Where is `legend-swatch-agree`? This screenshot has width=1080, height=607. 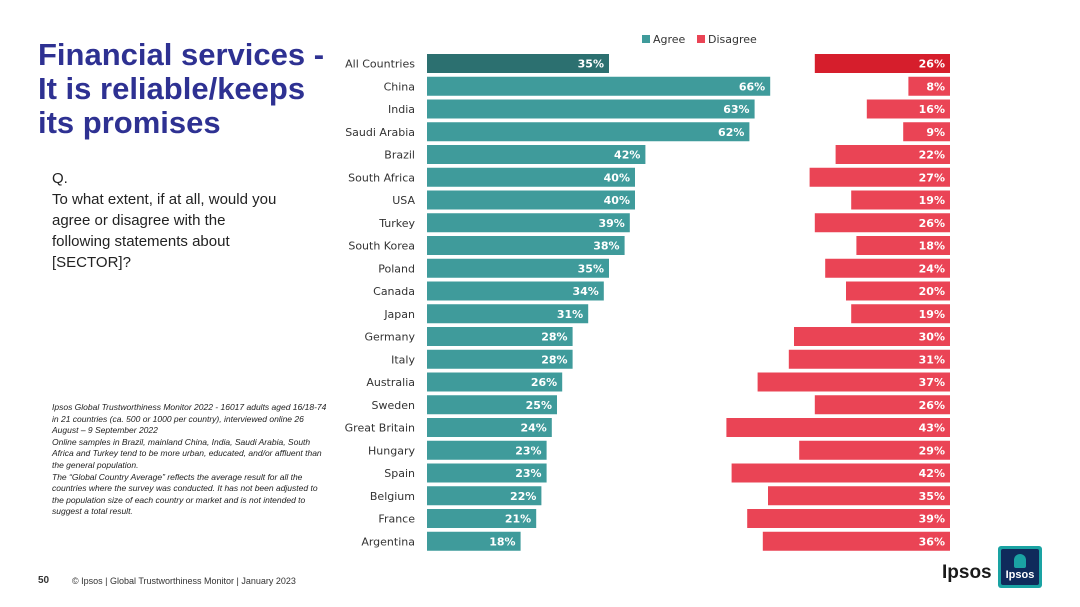 legend-swatch-agree is located at coordinates (646, 39).